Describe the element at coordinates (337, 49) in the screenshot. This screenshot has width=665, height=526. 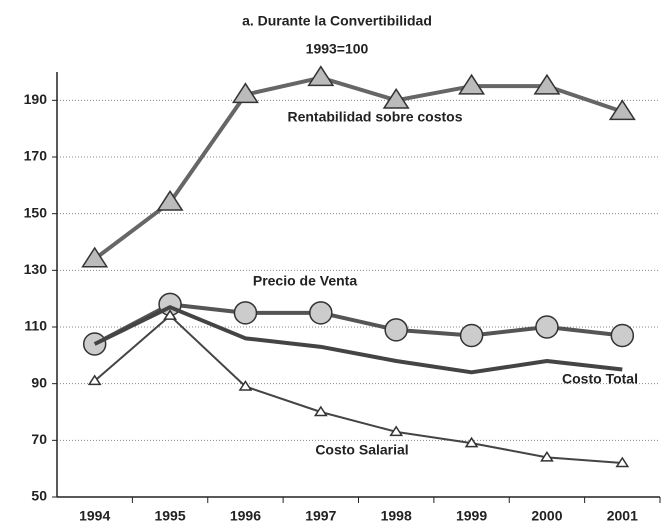
I see `chart-subtitle: 1993=100` at that location.